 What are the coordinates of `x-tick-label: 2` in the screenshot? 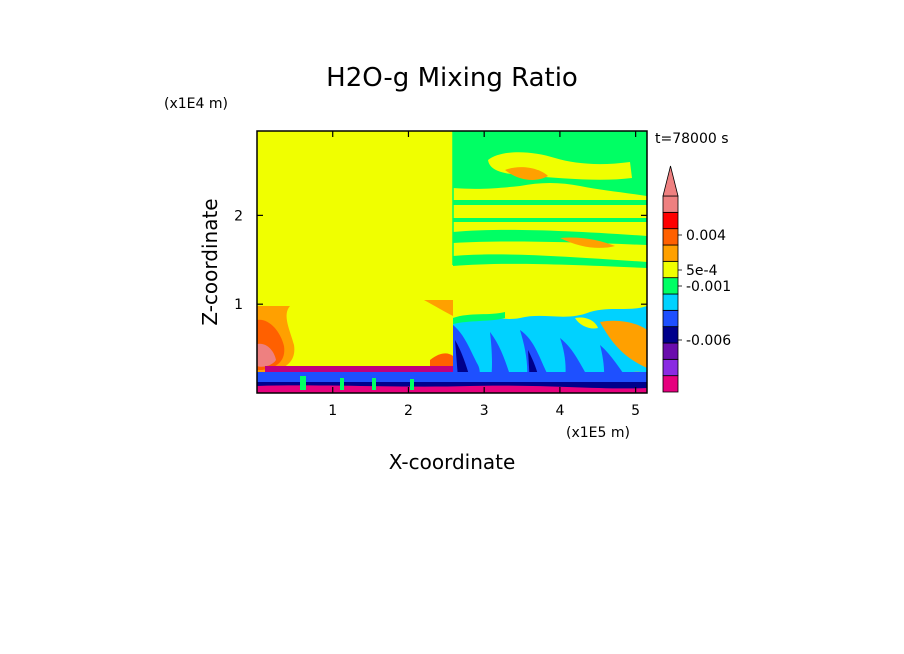 It's located at (408, 411).